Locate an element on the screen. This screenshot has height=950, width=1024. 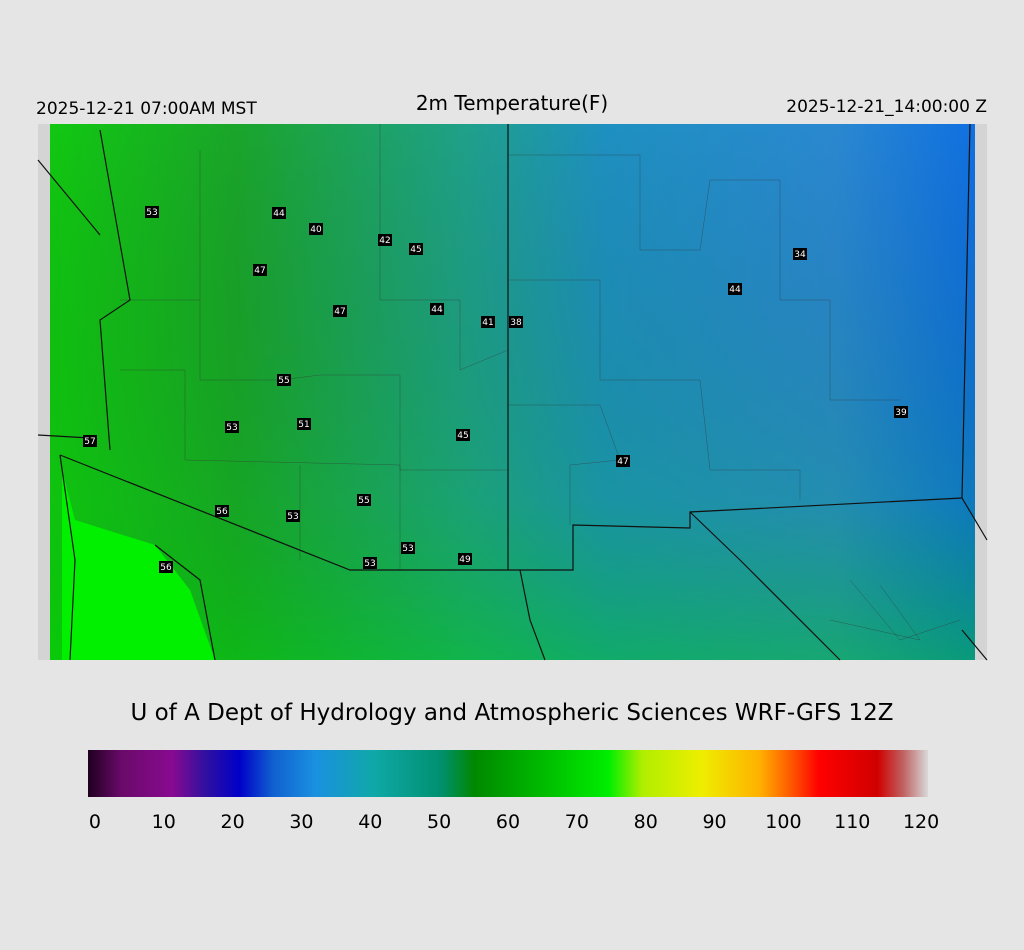
station: 51 is located at coordinates (304, 424).